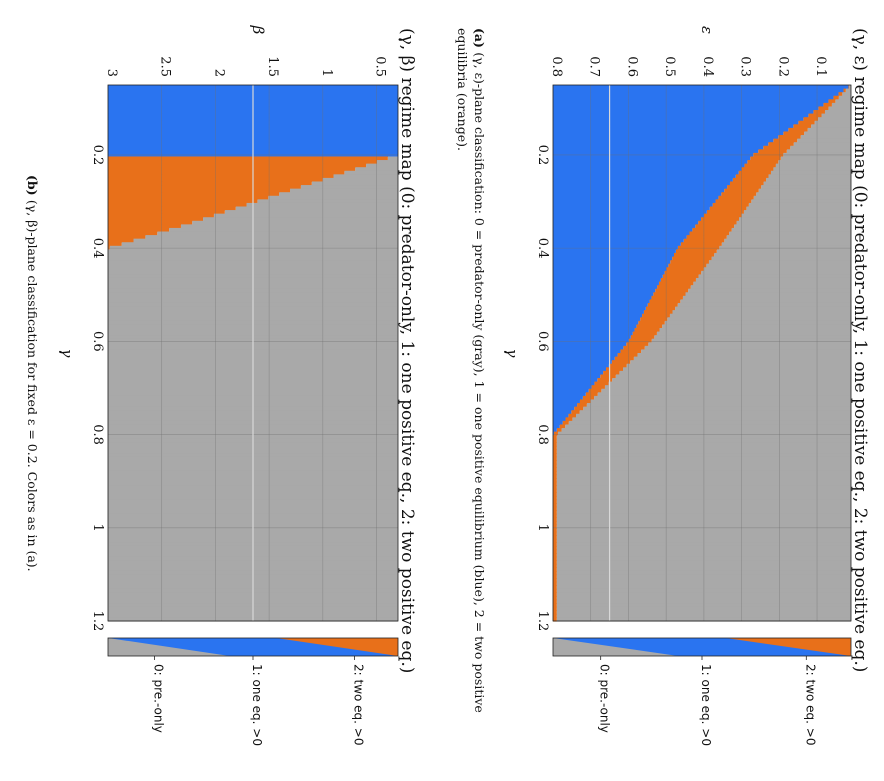 The height and width of the screenshot is (781, 884). What do you see at coordinates (706, 705) in the screenshot?
I see `colorbar-label: 1: one eq. >0` at bounding box center [706, 705].